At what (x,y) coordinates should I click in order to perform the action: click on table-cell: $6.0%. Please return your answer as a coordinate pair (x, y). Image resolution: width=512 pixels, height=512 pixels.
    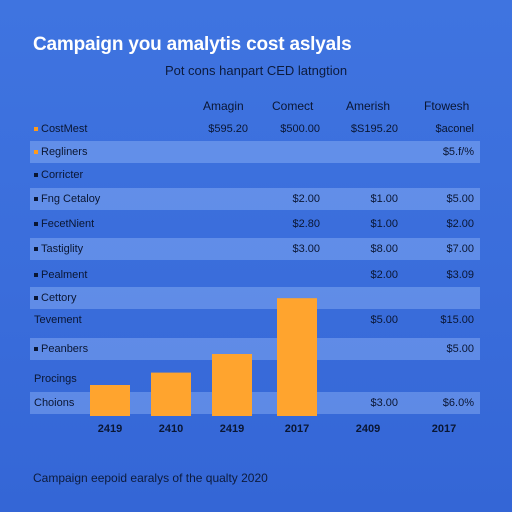
    Looking at the image, I should click on (458, 403).